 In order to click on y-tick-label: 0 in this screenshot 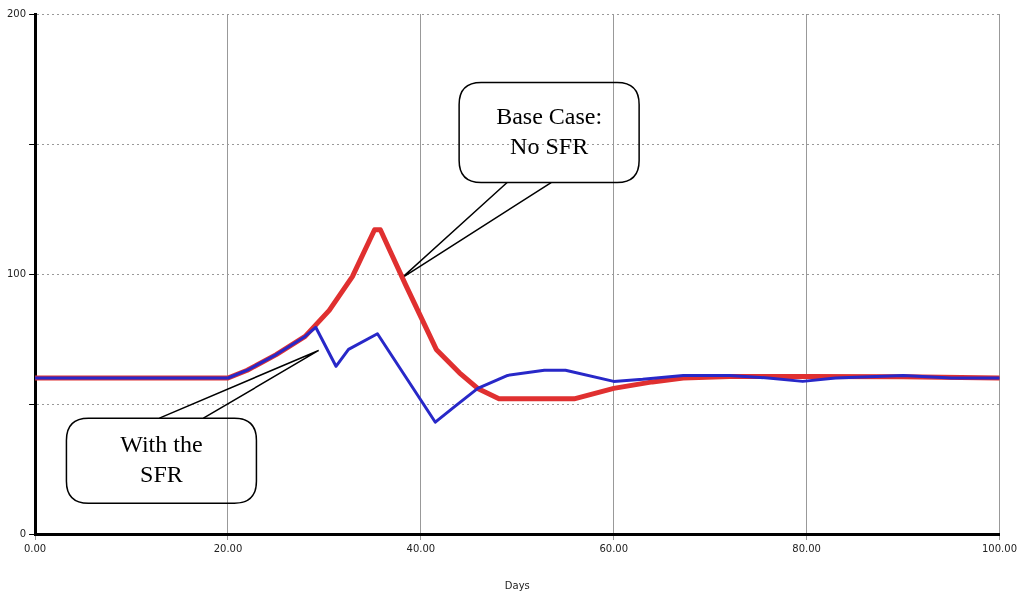, I will do `click(23, 533)`.